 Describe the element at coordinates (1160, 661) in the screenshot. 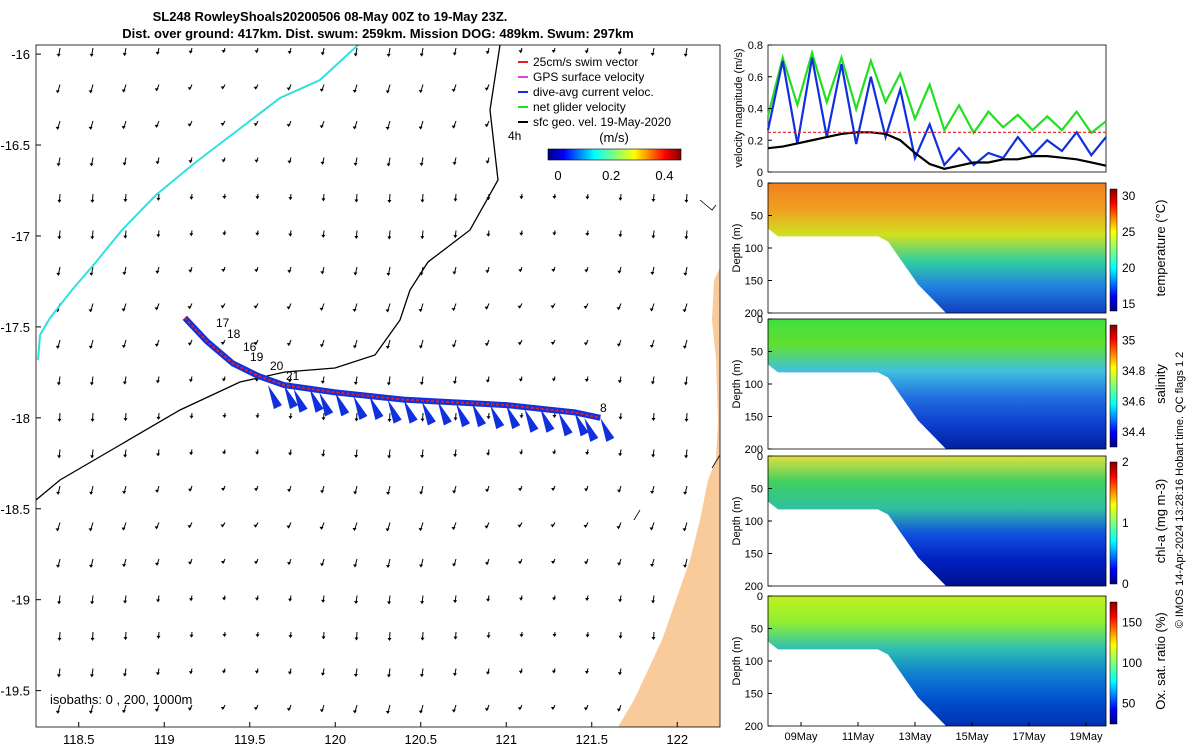

I see `colorbar-label: Ox. sat. ratio (%)` at that location.